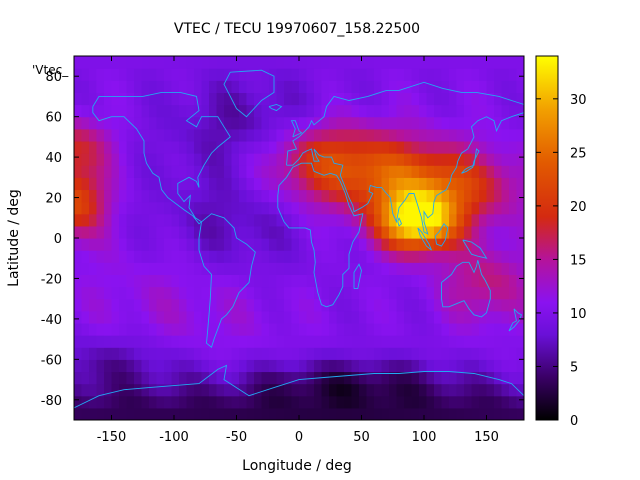  What do you see at coordinates (297, 29) in the screenshot?
I see `chart-title: VTEC / TECU 19970607_158.22500` at bounding box center [297, 29].